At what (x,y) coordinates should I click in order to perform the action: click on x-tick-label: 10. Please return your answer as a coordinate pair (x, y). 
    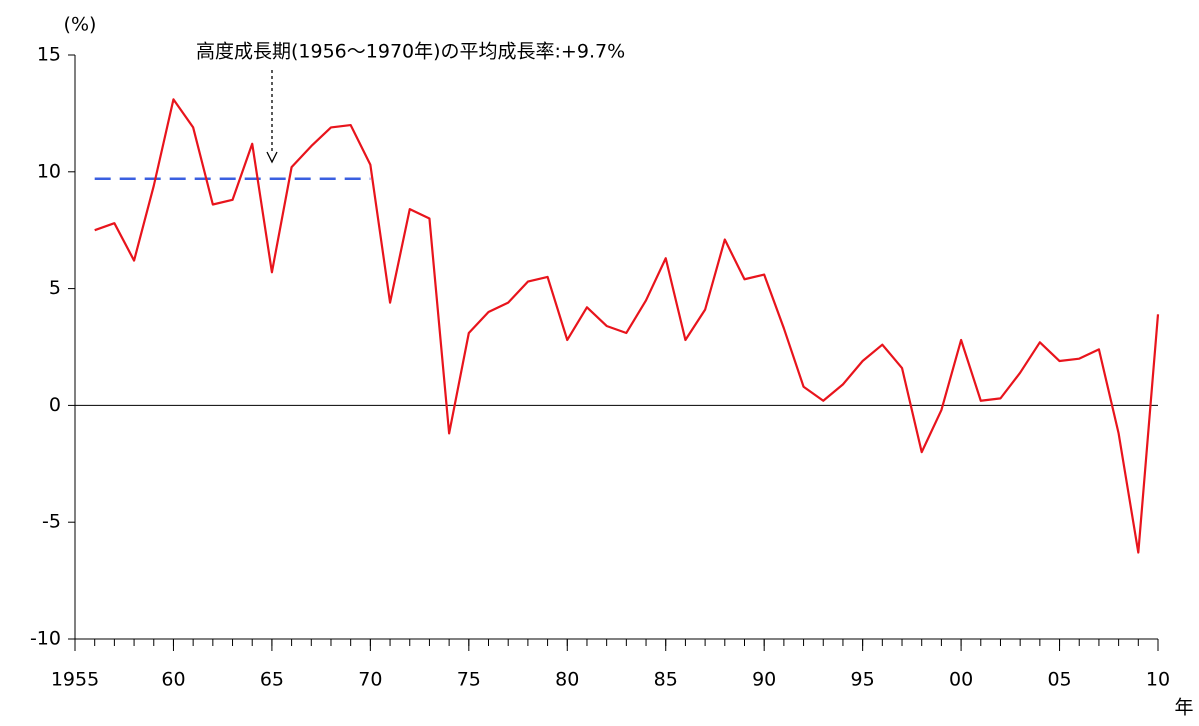
    Looking at the image, I should click on (1158, 680).